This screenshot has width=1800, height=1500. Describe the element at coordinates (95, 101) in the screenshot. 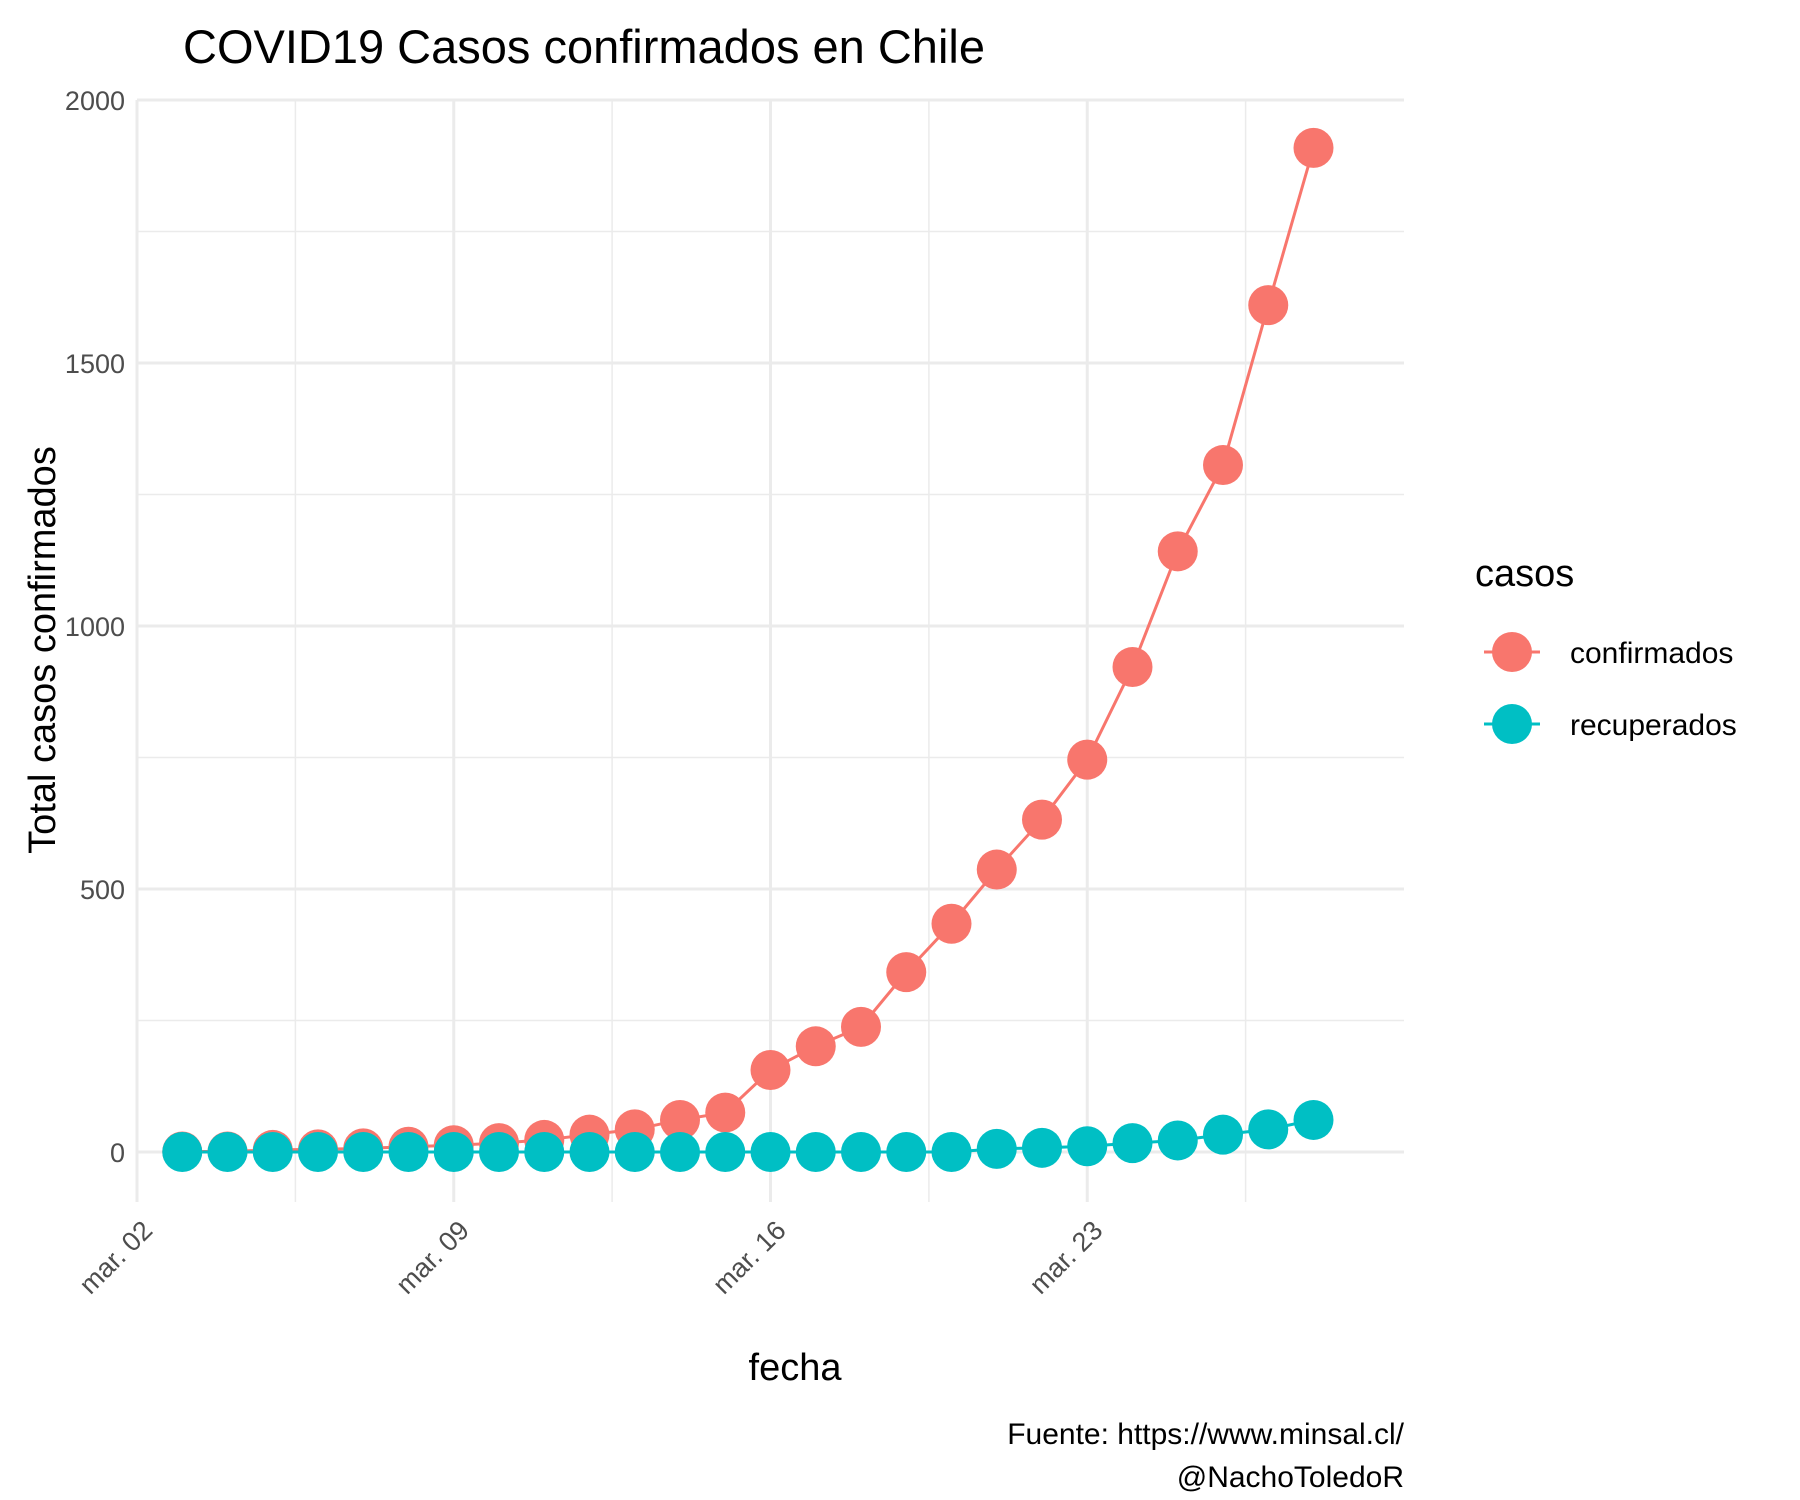

I see `y-tick-label: 2000` at that location.